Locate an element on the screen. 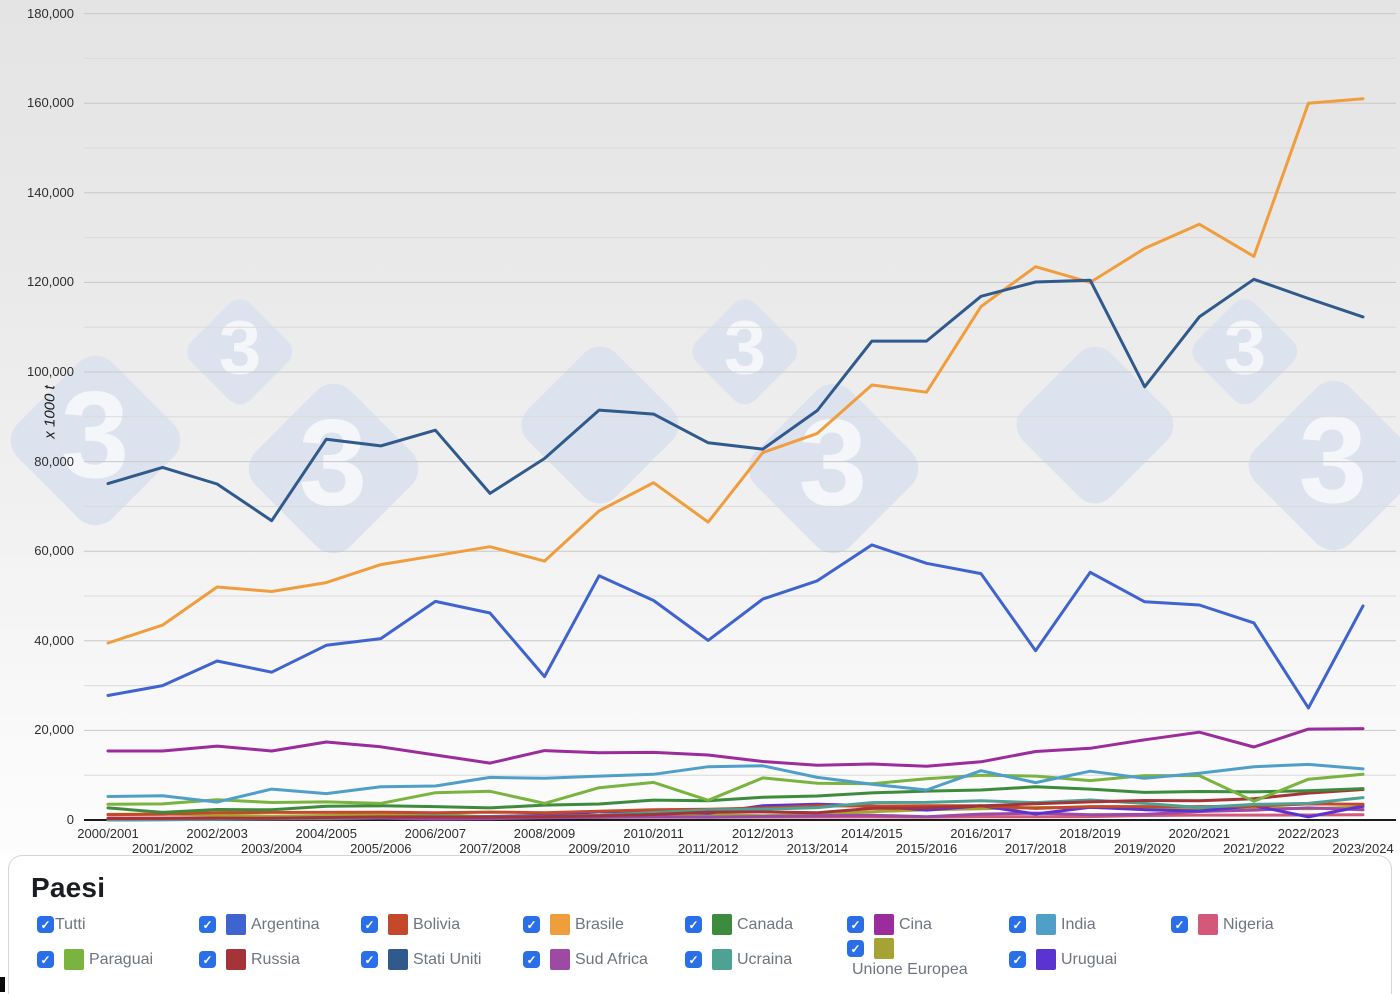  checkbox-uruguai: ✓ is located at coordinates (1017, 959).